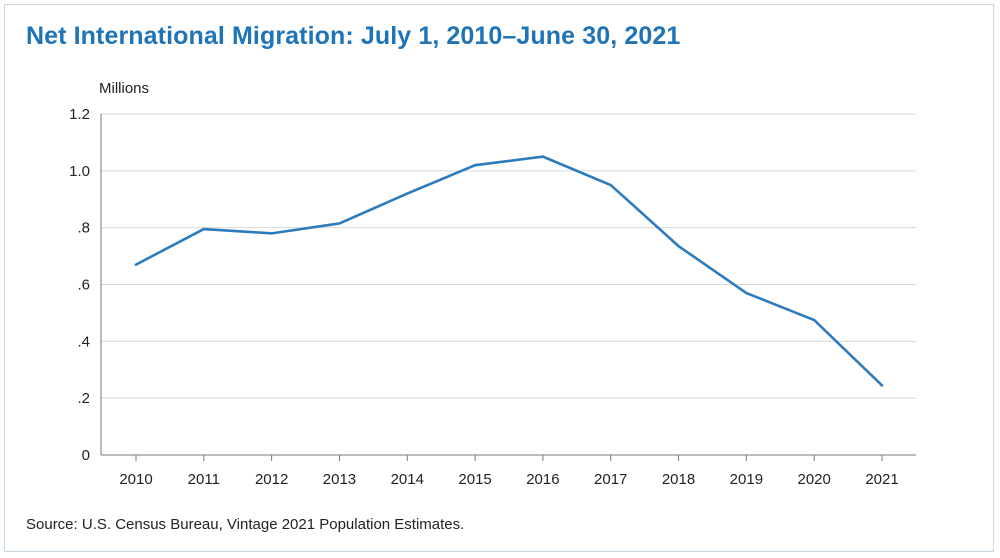 Image resolution: width=1000 pixels, height=558 pixels. Describe the element at coordinates (124, 88) in the screenshot. I see `y-axis-label: Millions` at that location.